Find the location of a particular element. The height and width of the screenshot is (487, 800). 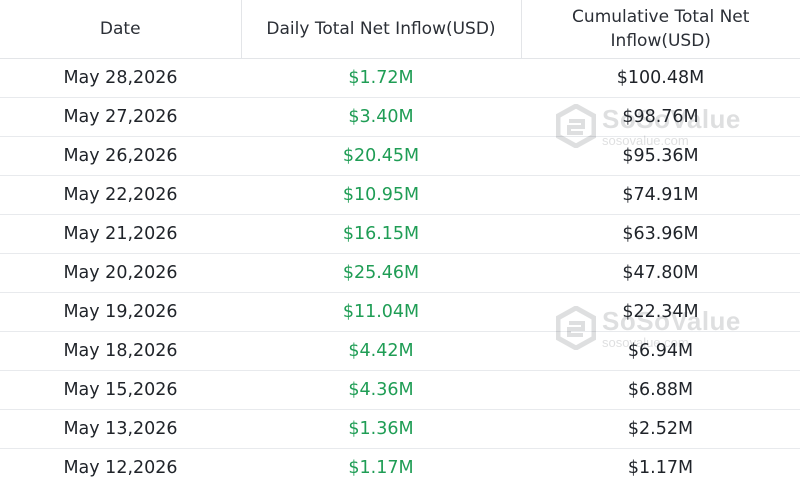

header-daily-net-inflow: Daily Total Net Inflow(USD) is located at coordinates (381, 29).